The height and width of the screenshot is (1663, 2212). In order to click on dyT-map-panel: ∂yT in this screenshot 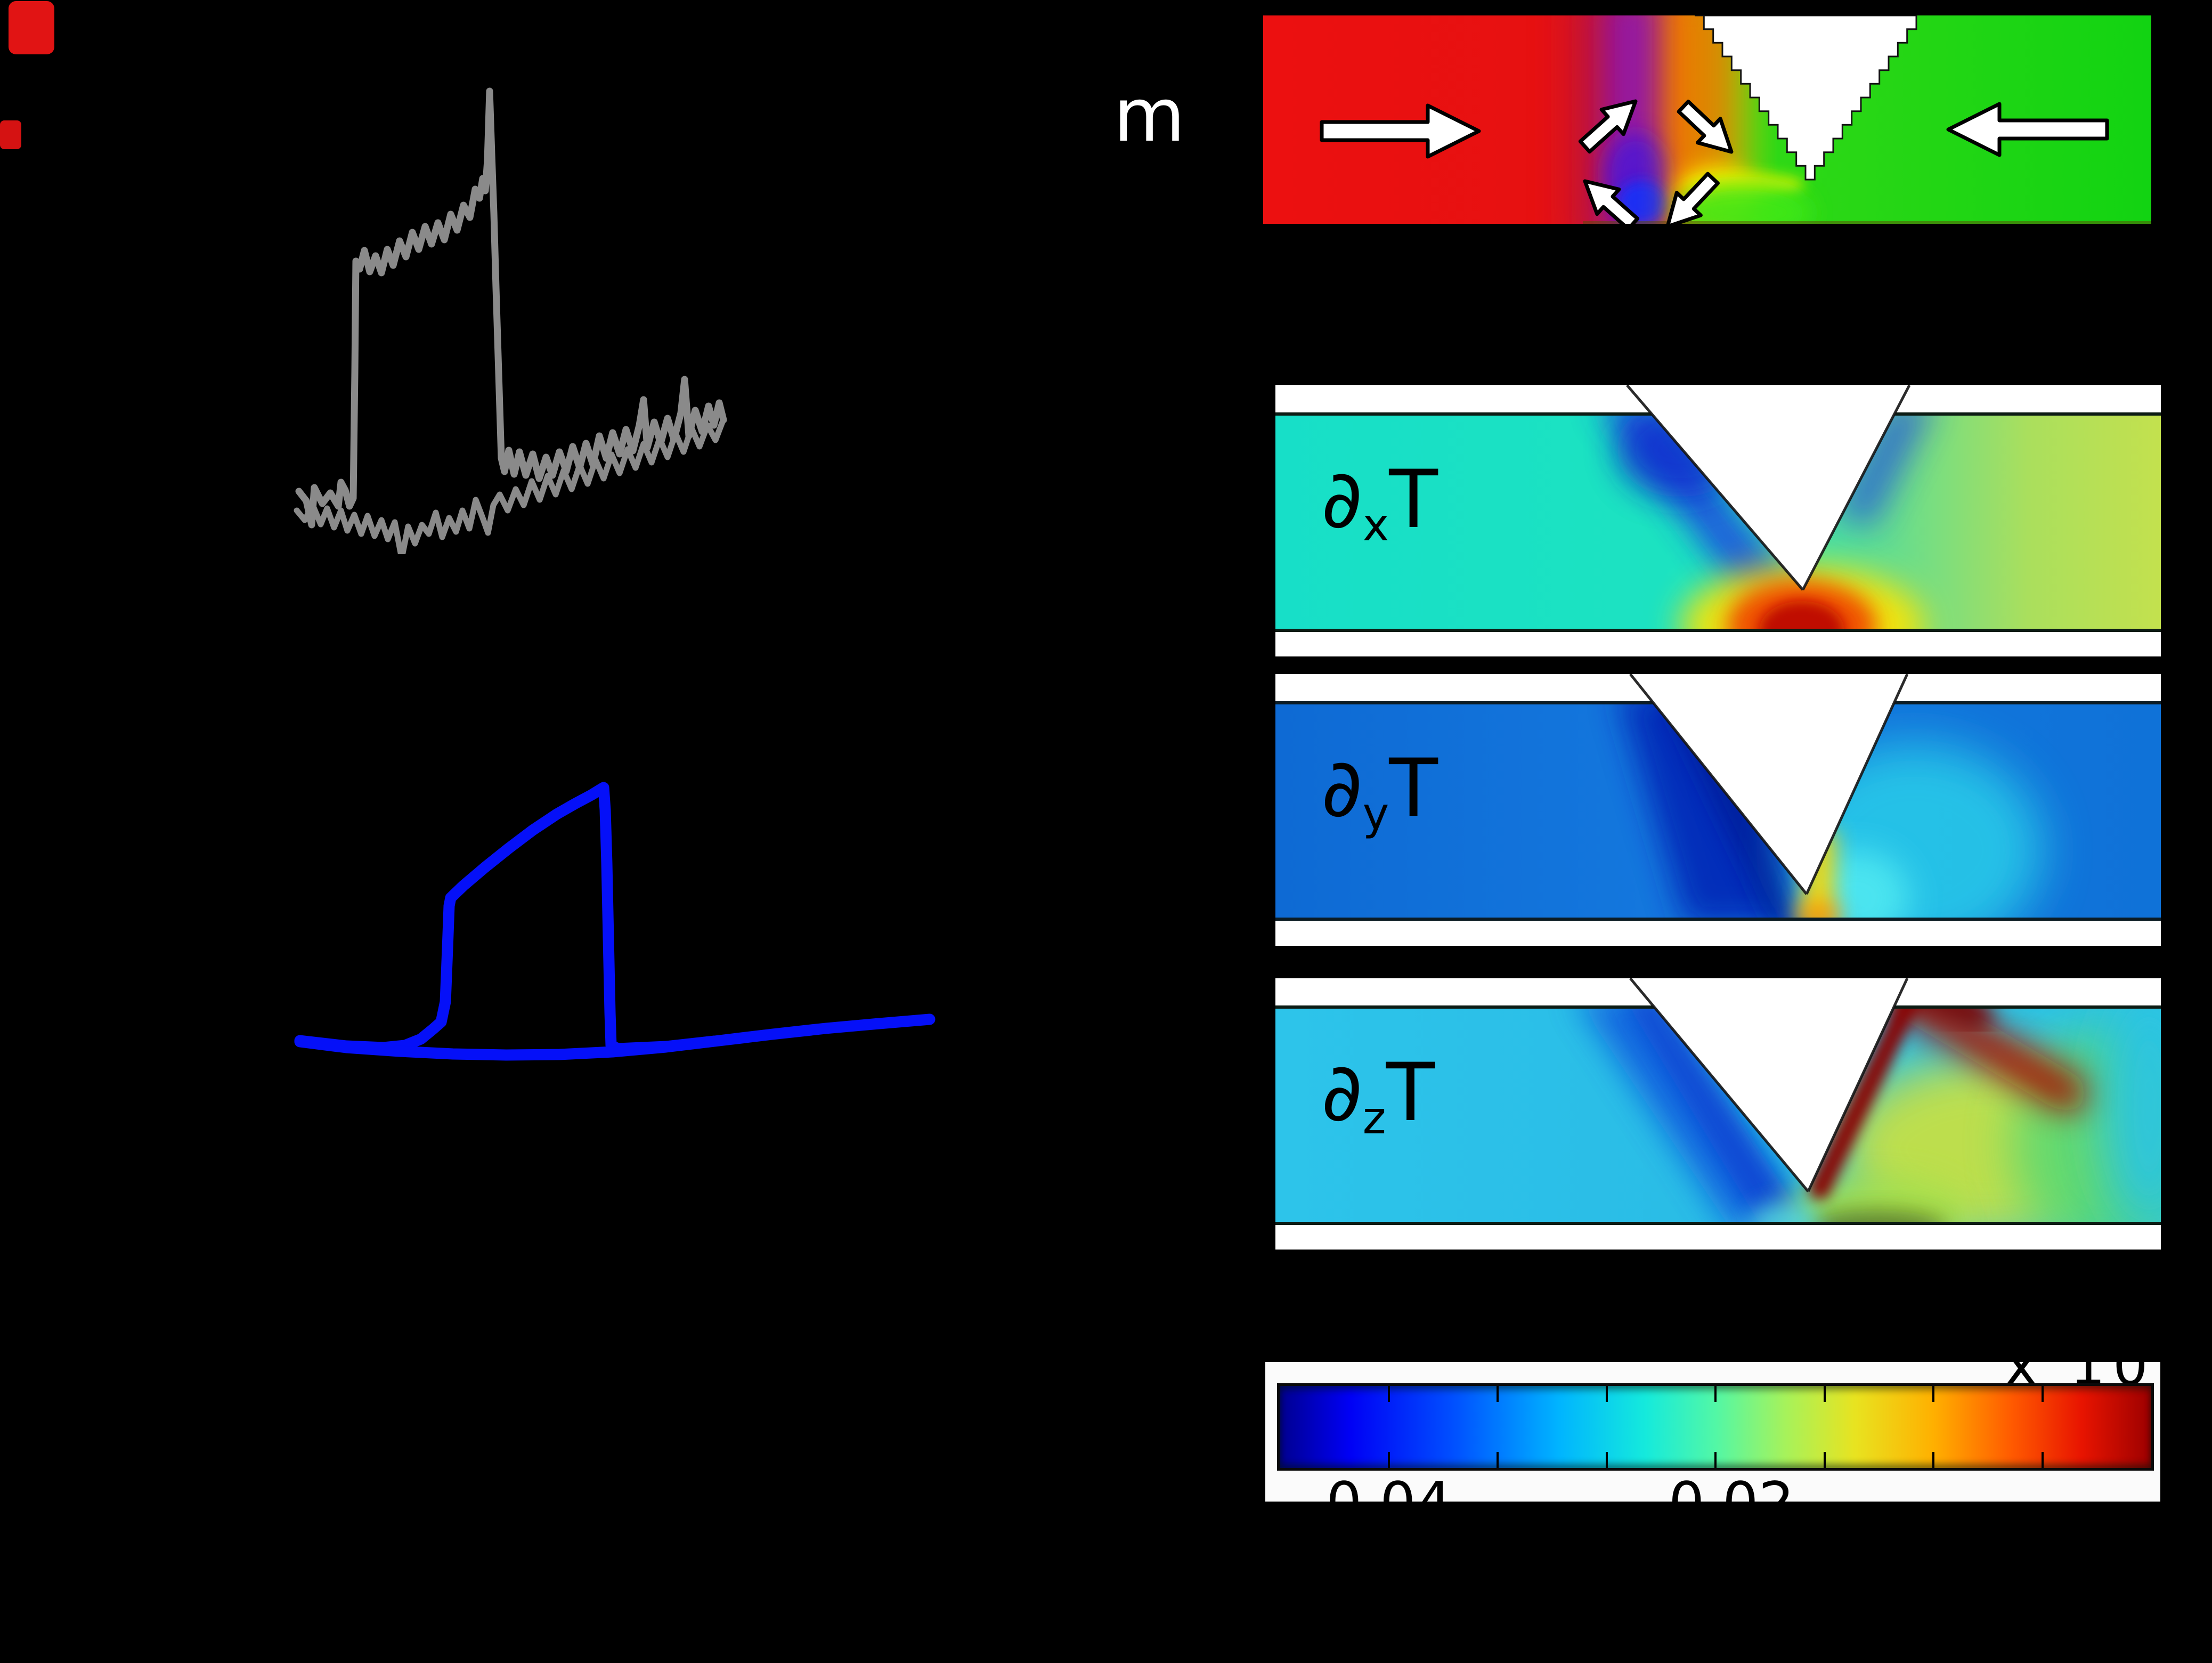, I will do `click(1718, 810)`.